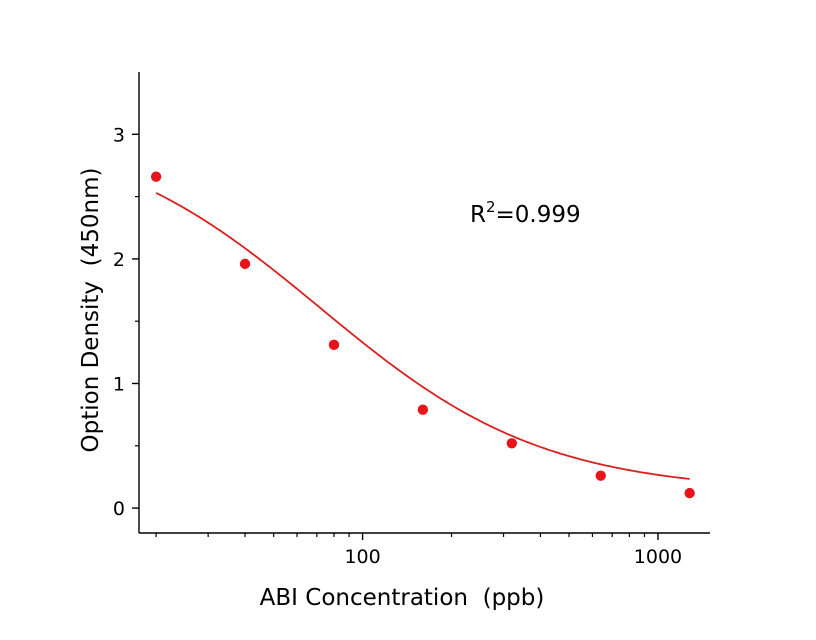 The image size is (816, 640). I want to click on r-squared-superscript: 2, so click(491, 207).